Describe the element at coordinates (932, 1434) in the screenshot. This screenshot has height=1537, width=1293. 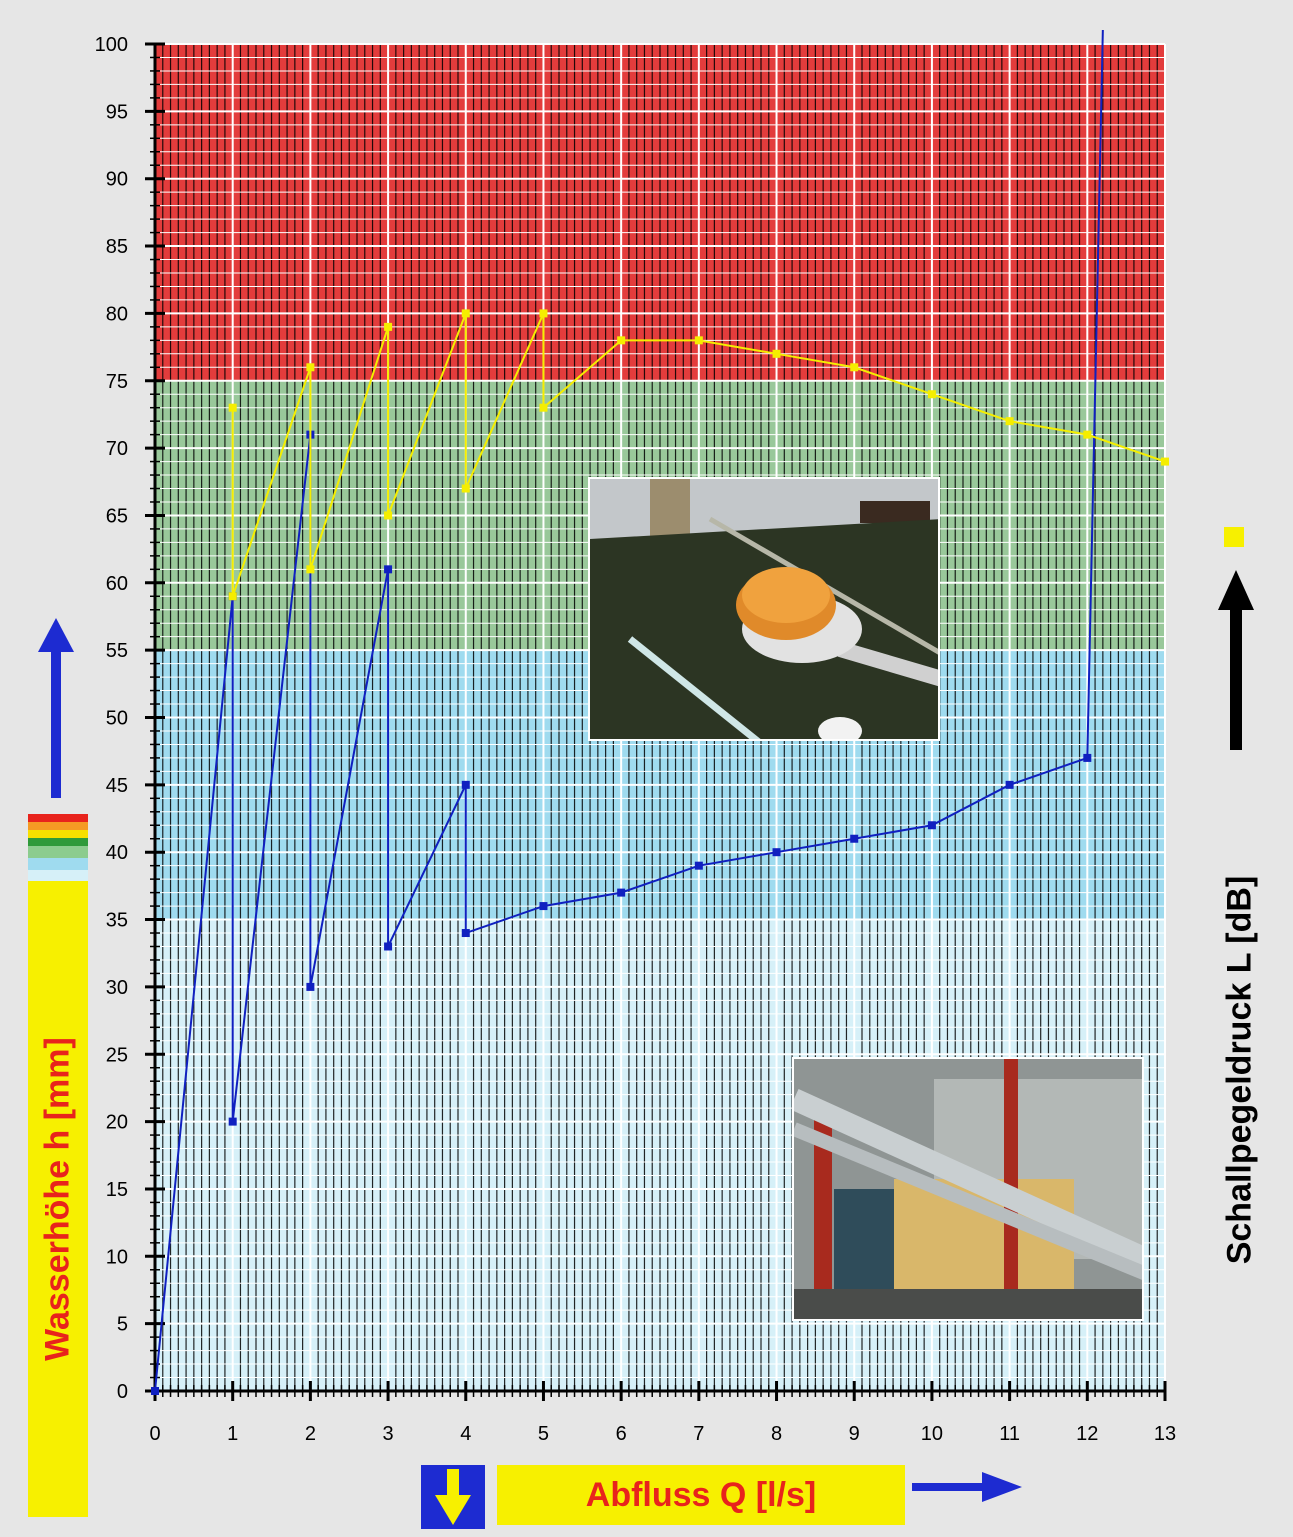
I see `x-tick-label: 10` at that location.